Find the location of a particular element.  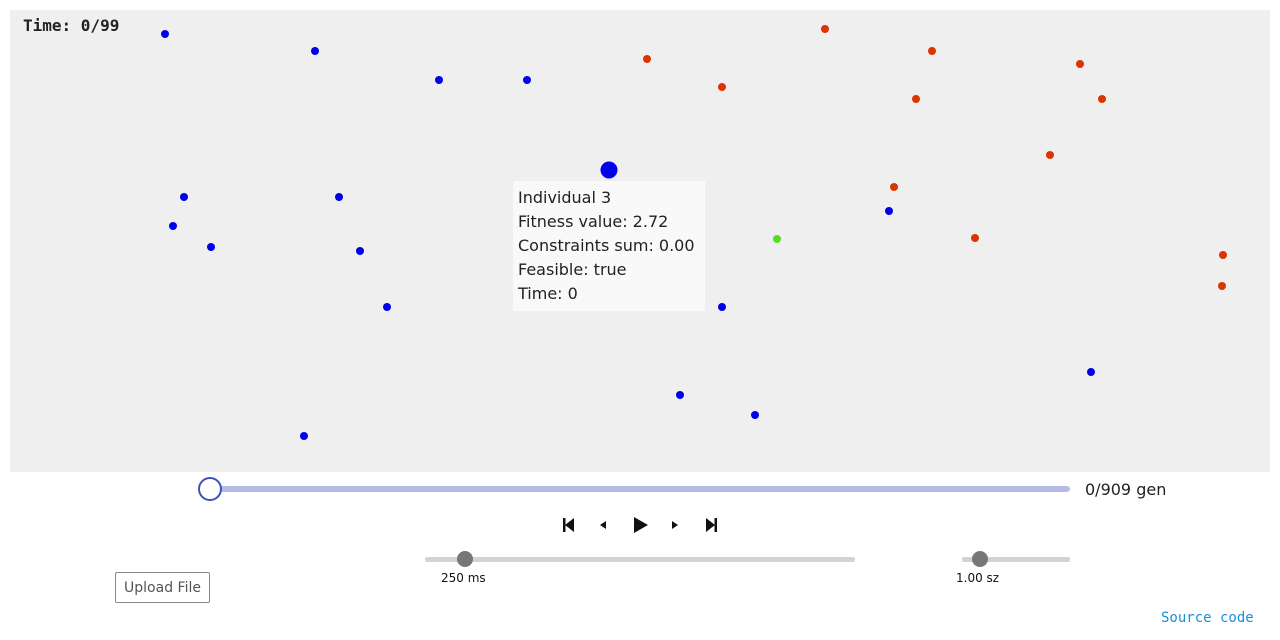

speed-slider-thumb is located at coordinates (465, 559).